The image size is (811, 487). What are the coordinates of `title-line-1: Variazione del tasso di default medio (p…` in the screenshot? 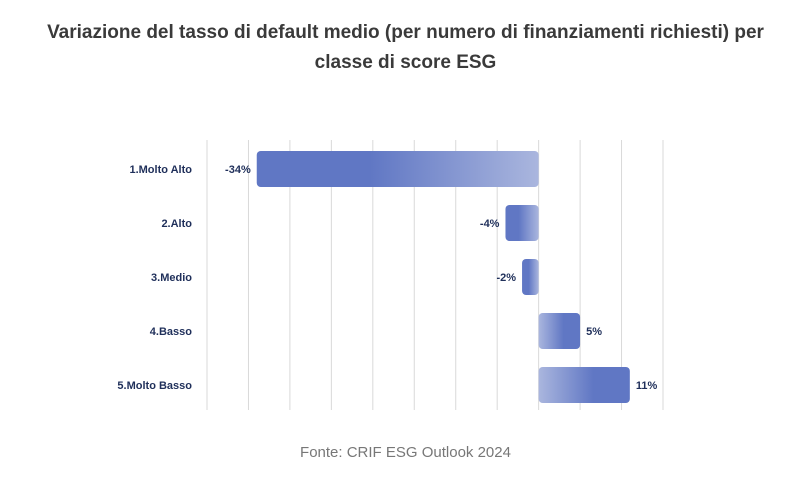 It's located at (405, 32).